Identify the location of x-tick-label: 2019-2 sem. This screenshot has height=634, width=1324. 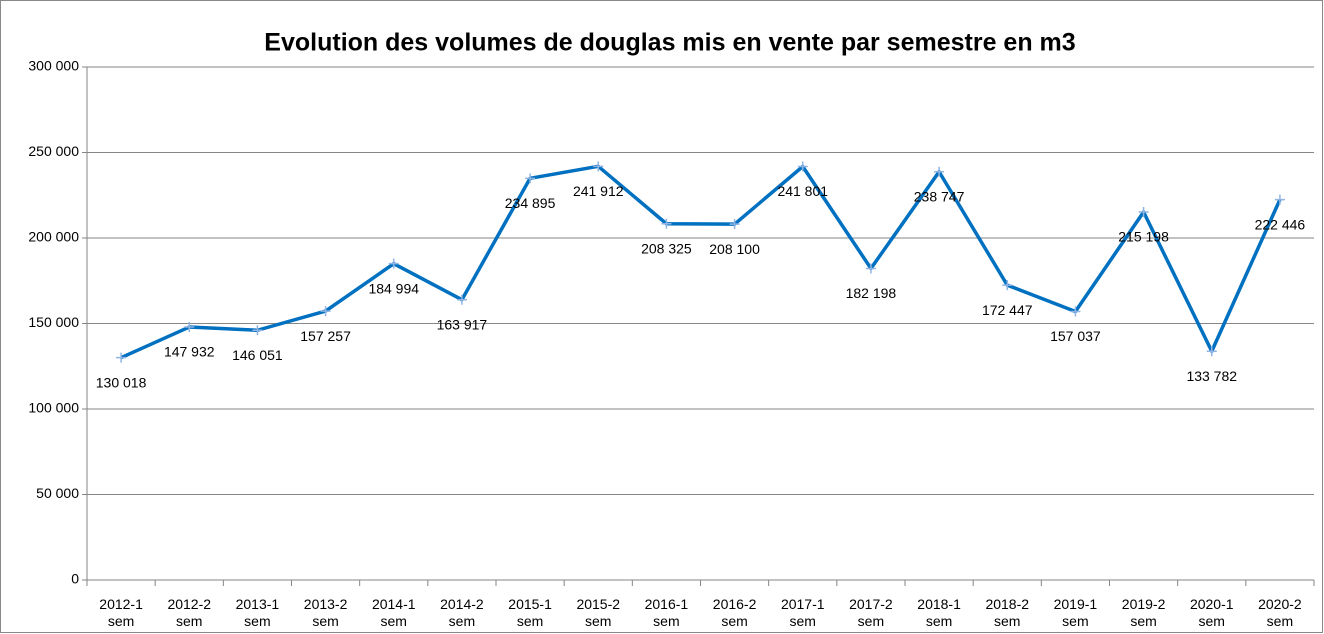
(1143, 612).